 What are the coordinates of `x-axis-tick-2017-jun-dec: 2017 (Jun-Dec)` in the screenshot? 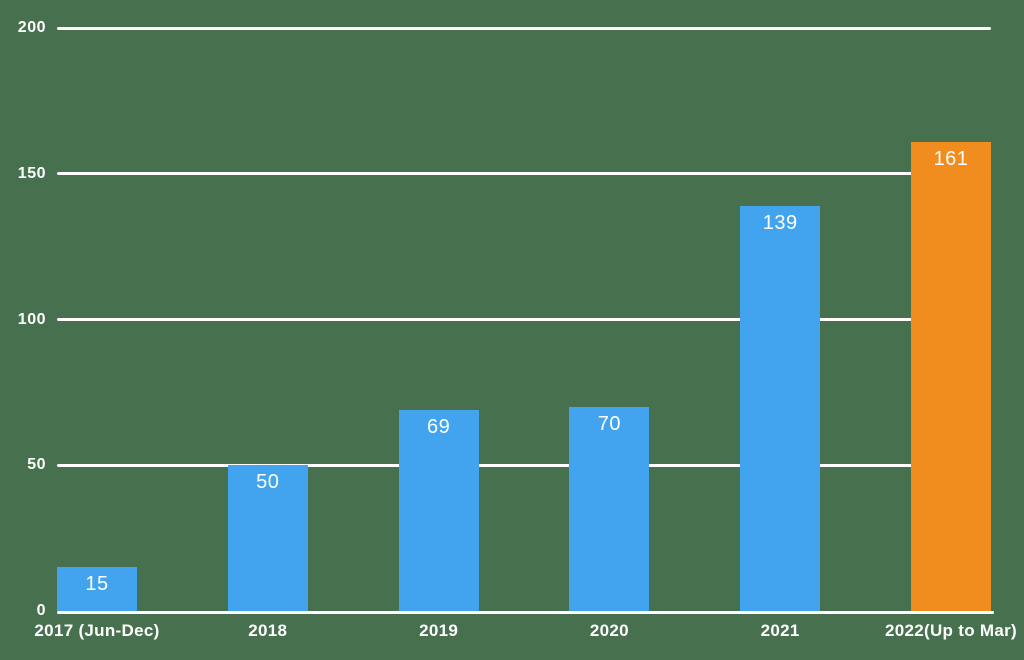 It's located at (97, 630).